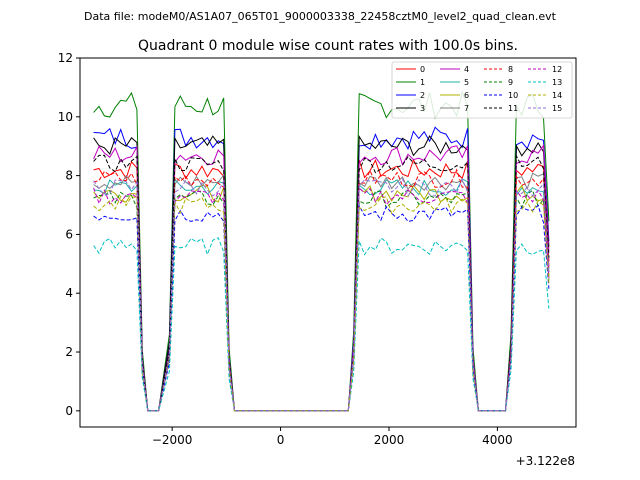 The image size is (640, 480). I want to click on legend-label-6: 6, so click(466, 95).